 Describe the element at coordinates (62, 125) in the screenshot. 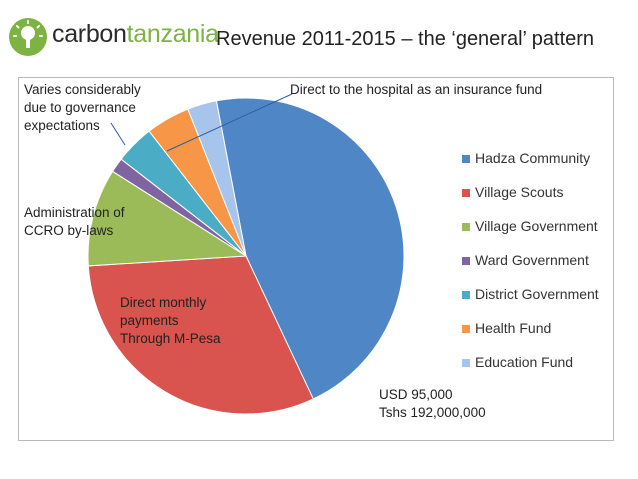

I see `annotation-district-line-3: expectations` at that location.